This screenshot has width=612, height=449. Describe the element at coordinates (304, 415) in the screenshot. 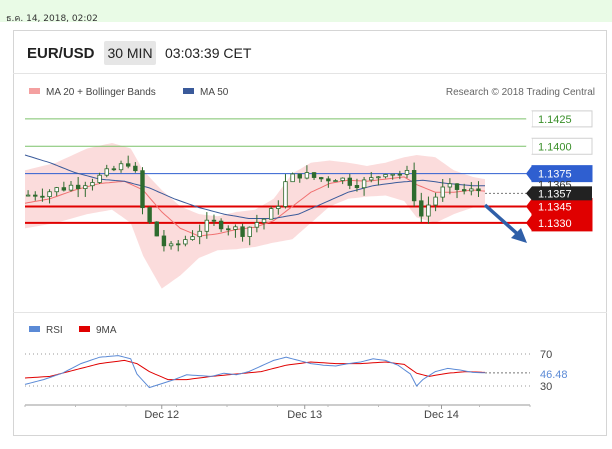

I see `x-tick-label: Dec 13` at that location.